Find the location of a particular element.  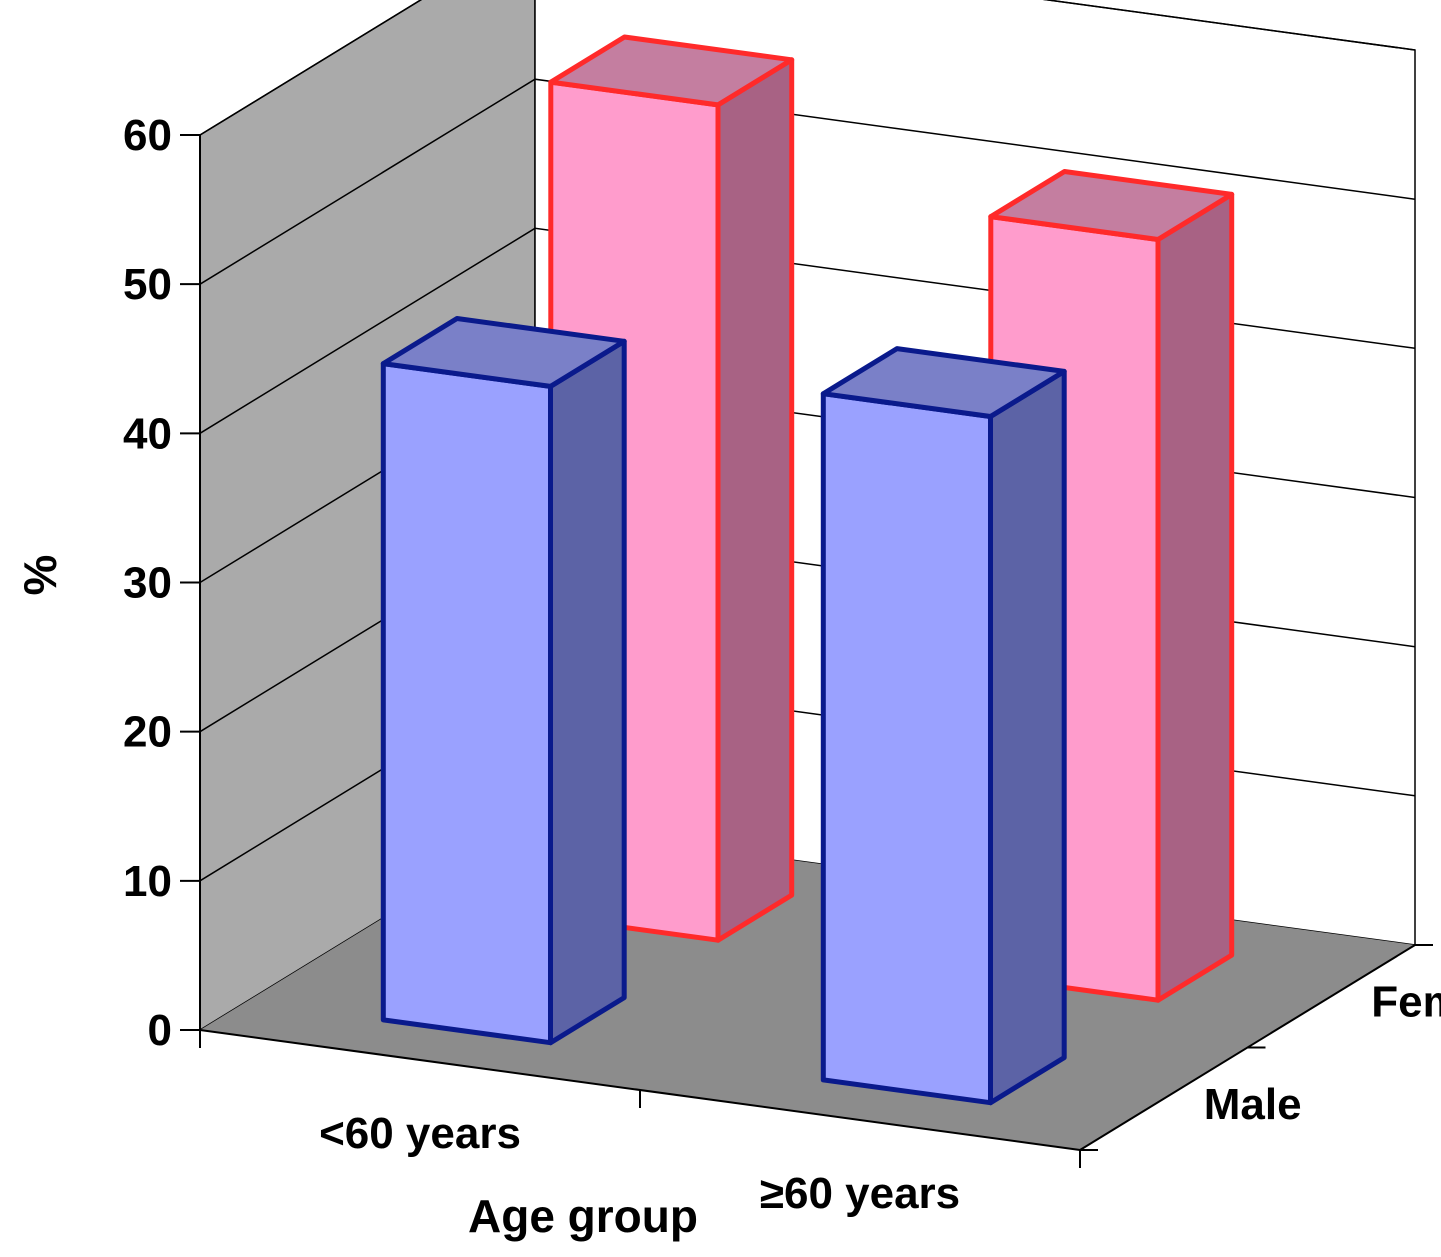

y-tick-label: 50 is located at coordinates (147, 284).